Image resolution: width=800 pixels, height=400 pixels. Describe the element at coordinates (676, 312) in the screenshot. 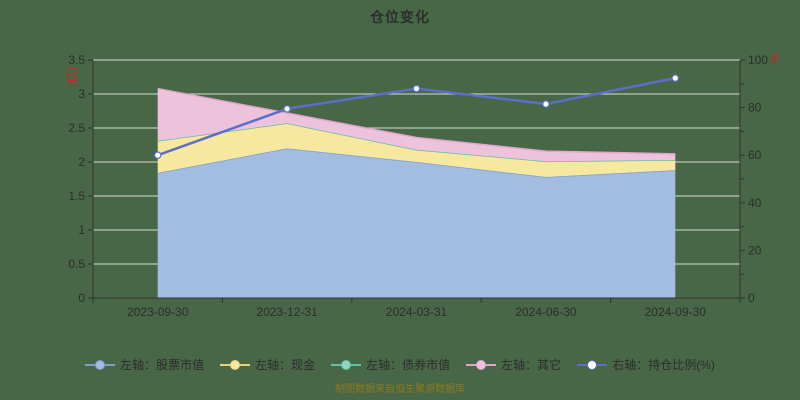

I see `x-axis-category-label: 2024-09-30` at that location.